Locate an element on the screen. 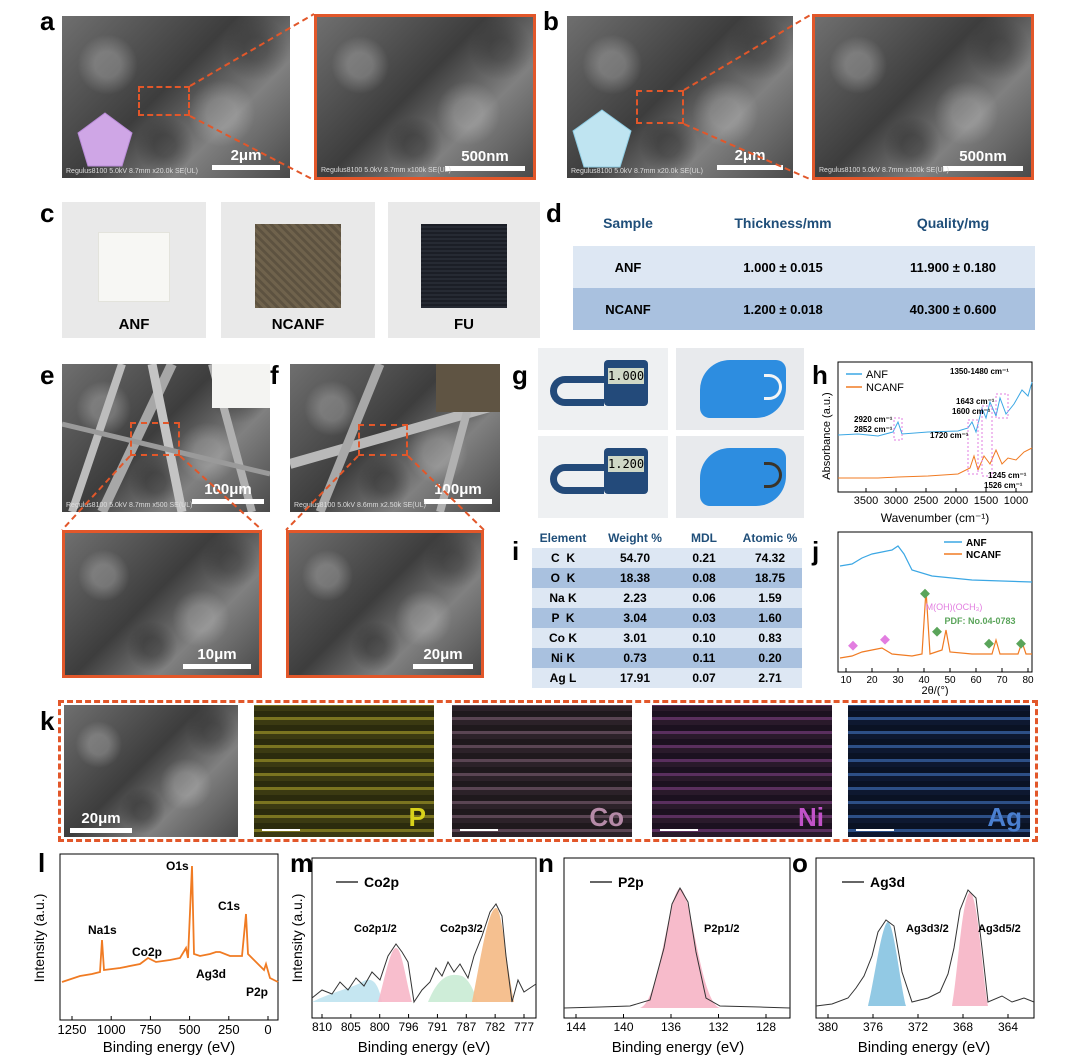 This screenshot has width=1080, height=1062. xrd-series-anf is located at coordinates (936, 564).